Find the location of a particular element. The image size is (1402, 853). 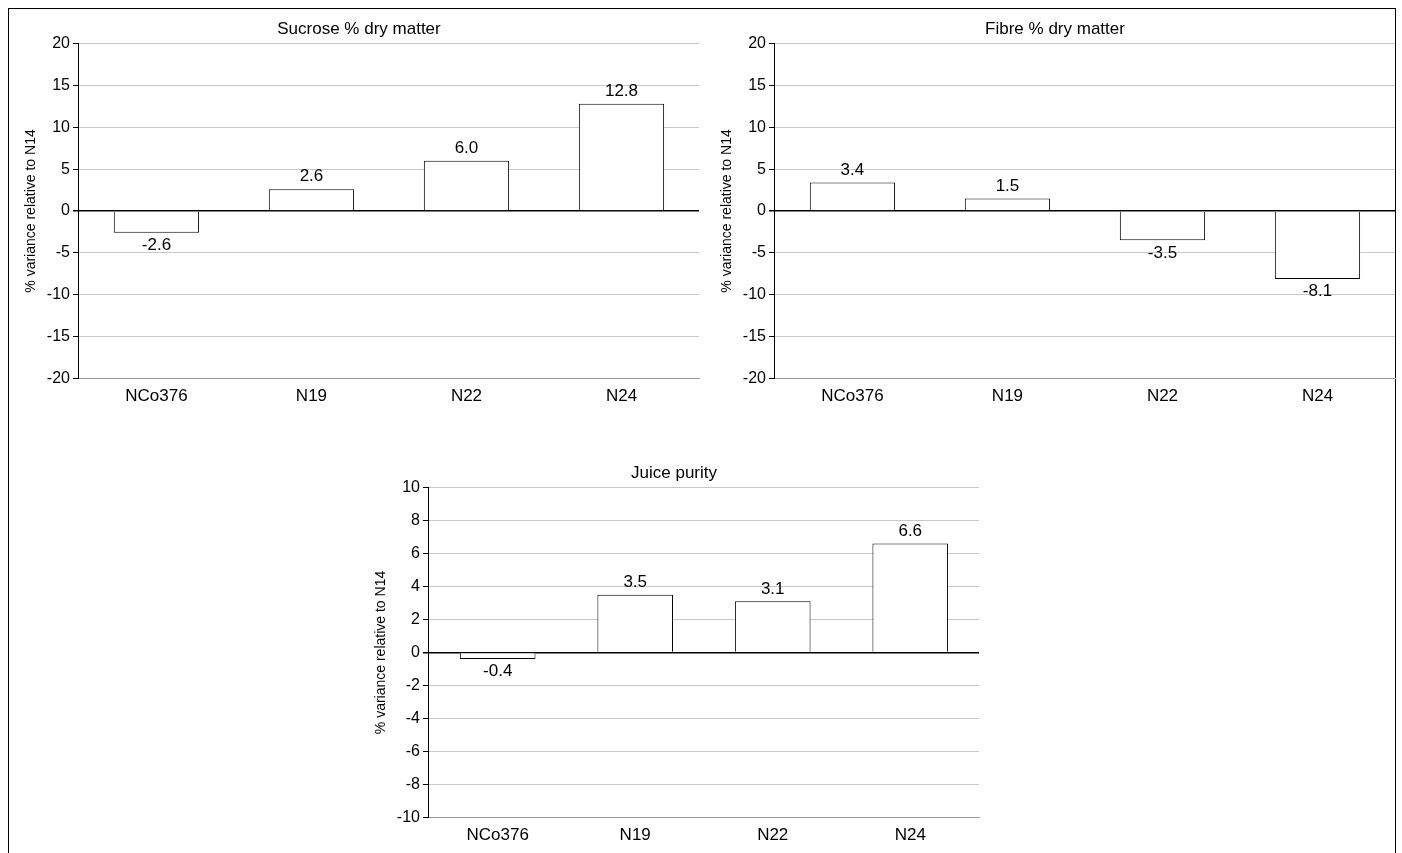

chart-title: Juice purity is located at coordinates (674, 472).